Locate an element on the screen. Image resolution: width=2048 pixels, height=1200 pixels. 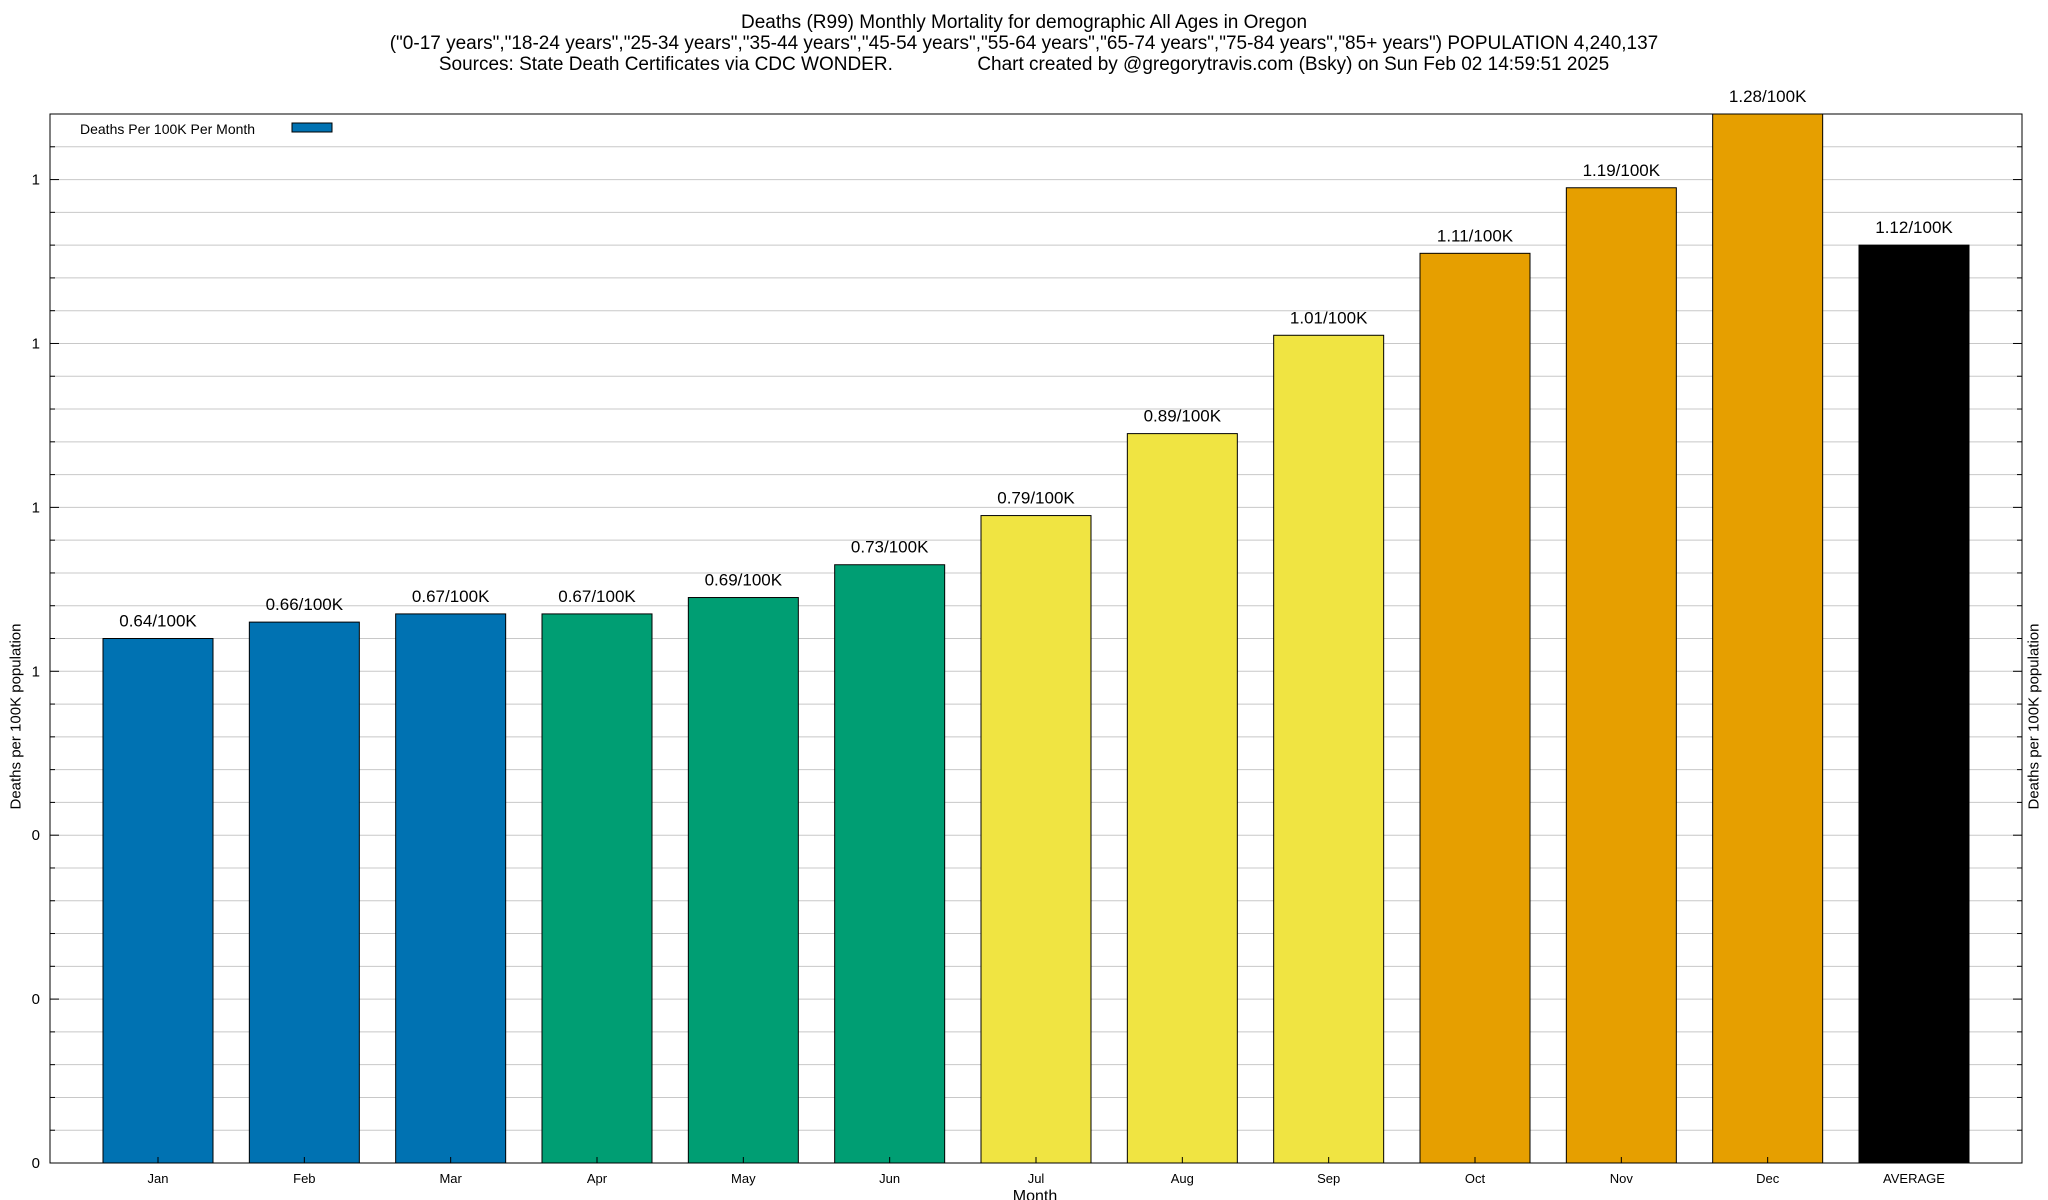
x-tick-label: Jun is located at coordinates (889, 1178).